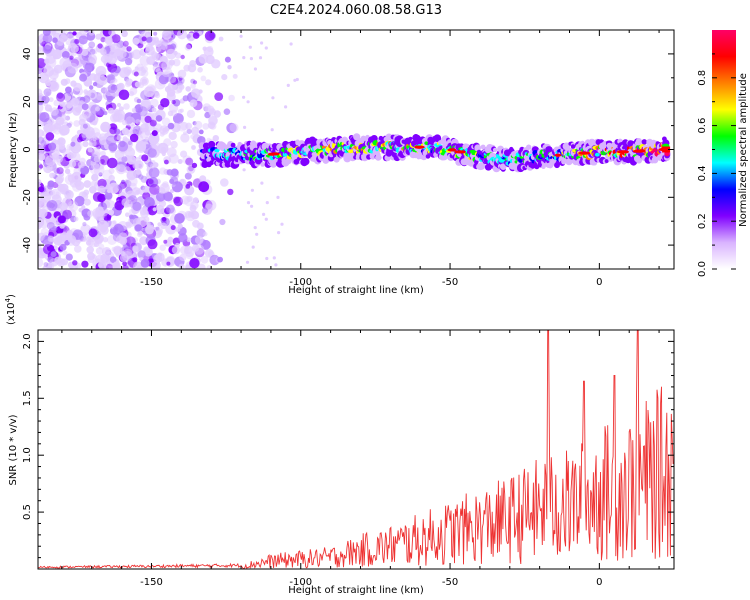 Image resolution: width=750 pixels, height=600 pixels. Describe the element at coordinates (27, 101) in the screenshot. I see `y-tick-label: 20` at that location.